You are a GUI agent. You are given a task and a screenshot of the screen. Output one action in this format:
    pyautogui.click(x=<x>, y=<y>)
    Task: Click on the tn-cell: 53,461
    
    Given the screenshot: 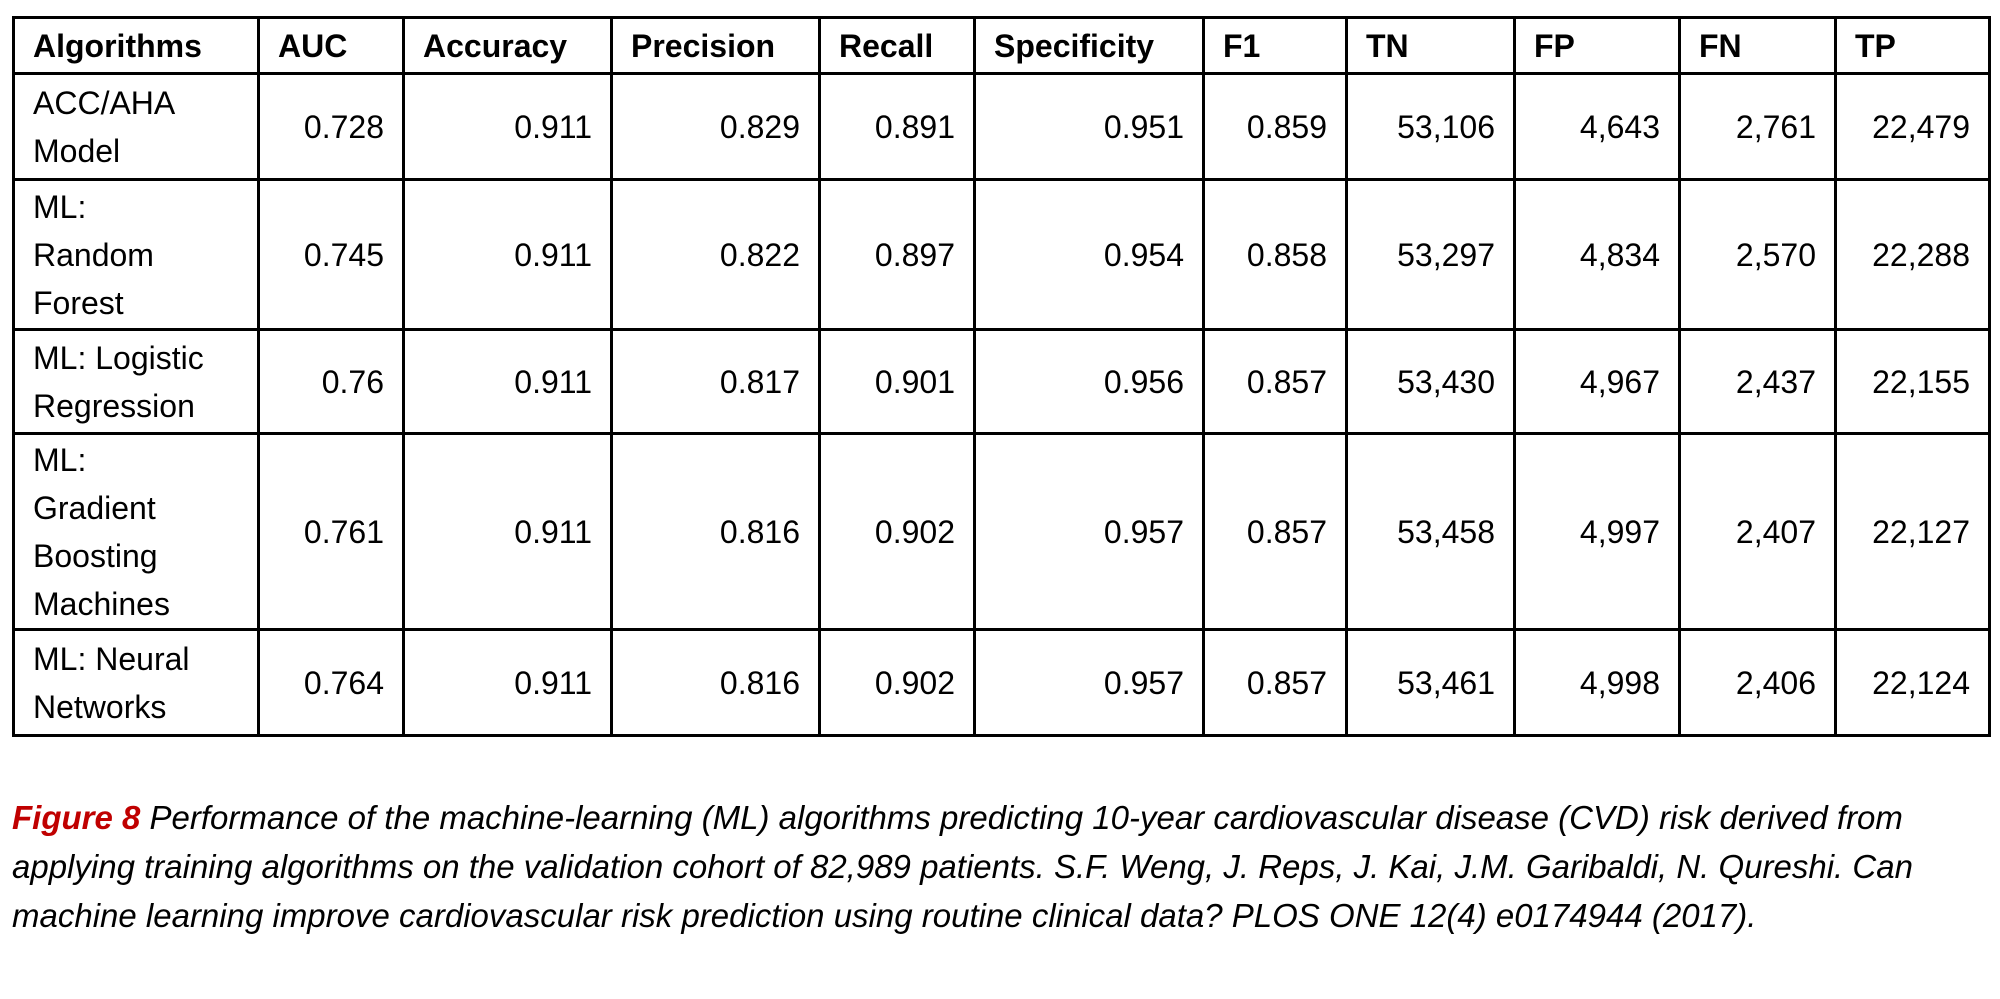 What is the action you would take?
    pyautogui.click(x=1430, y=682)
    